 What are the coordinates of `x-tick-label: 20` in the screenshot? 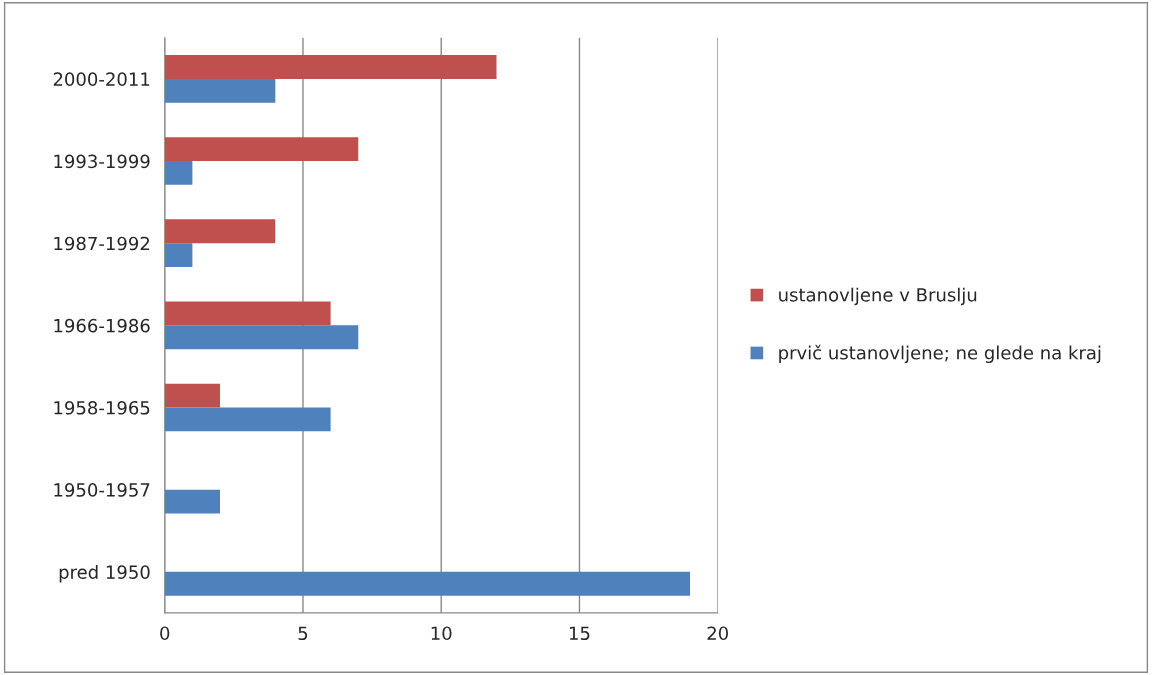 It's located at (717, 633).